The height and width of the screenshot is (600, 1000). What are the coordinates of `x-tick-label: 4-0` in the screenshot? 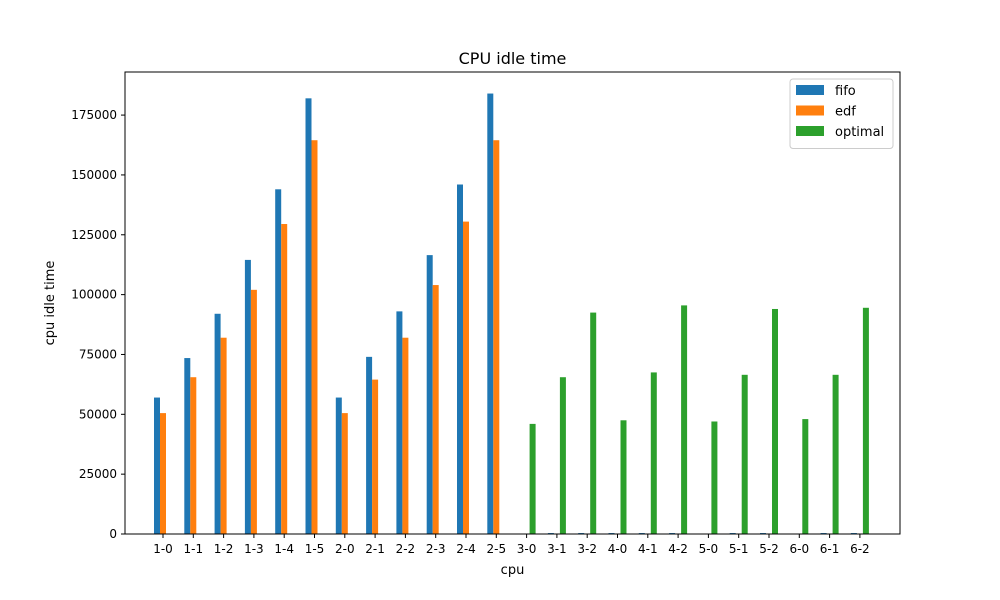 It's located at (618, 549).